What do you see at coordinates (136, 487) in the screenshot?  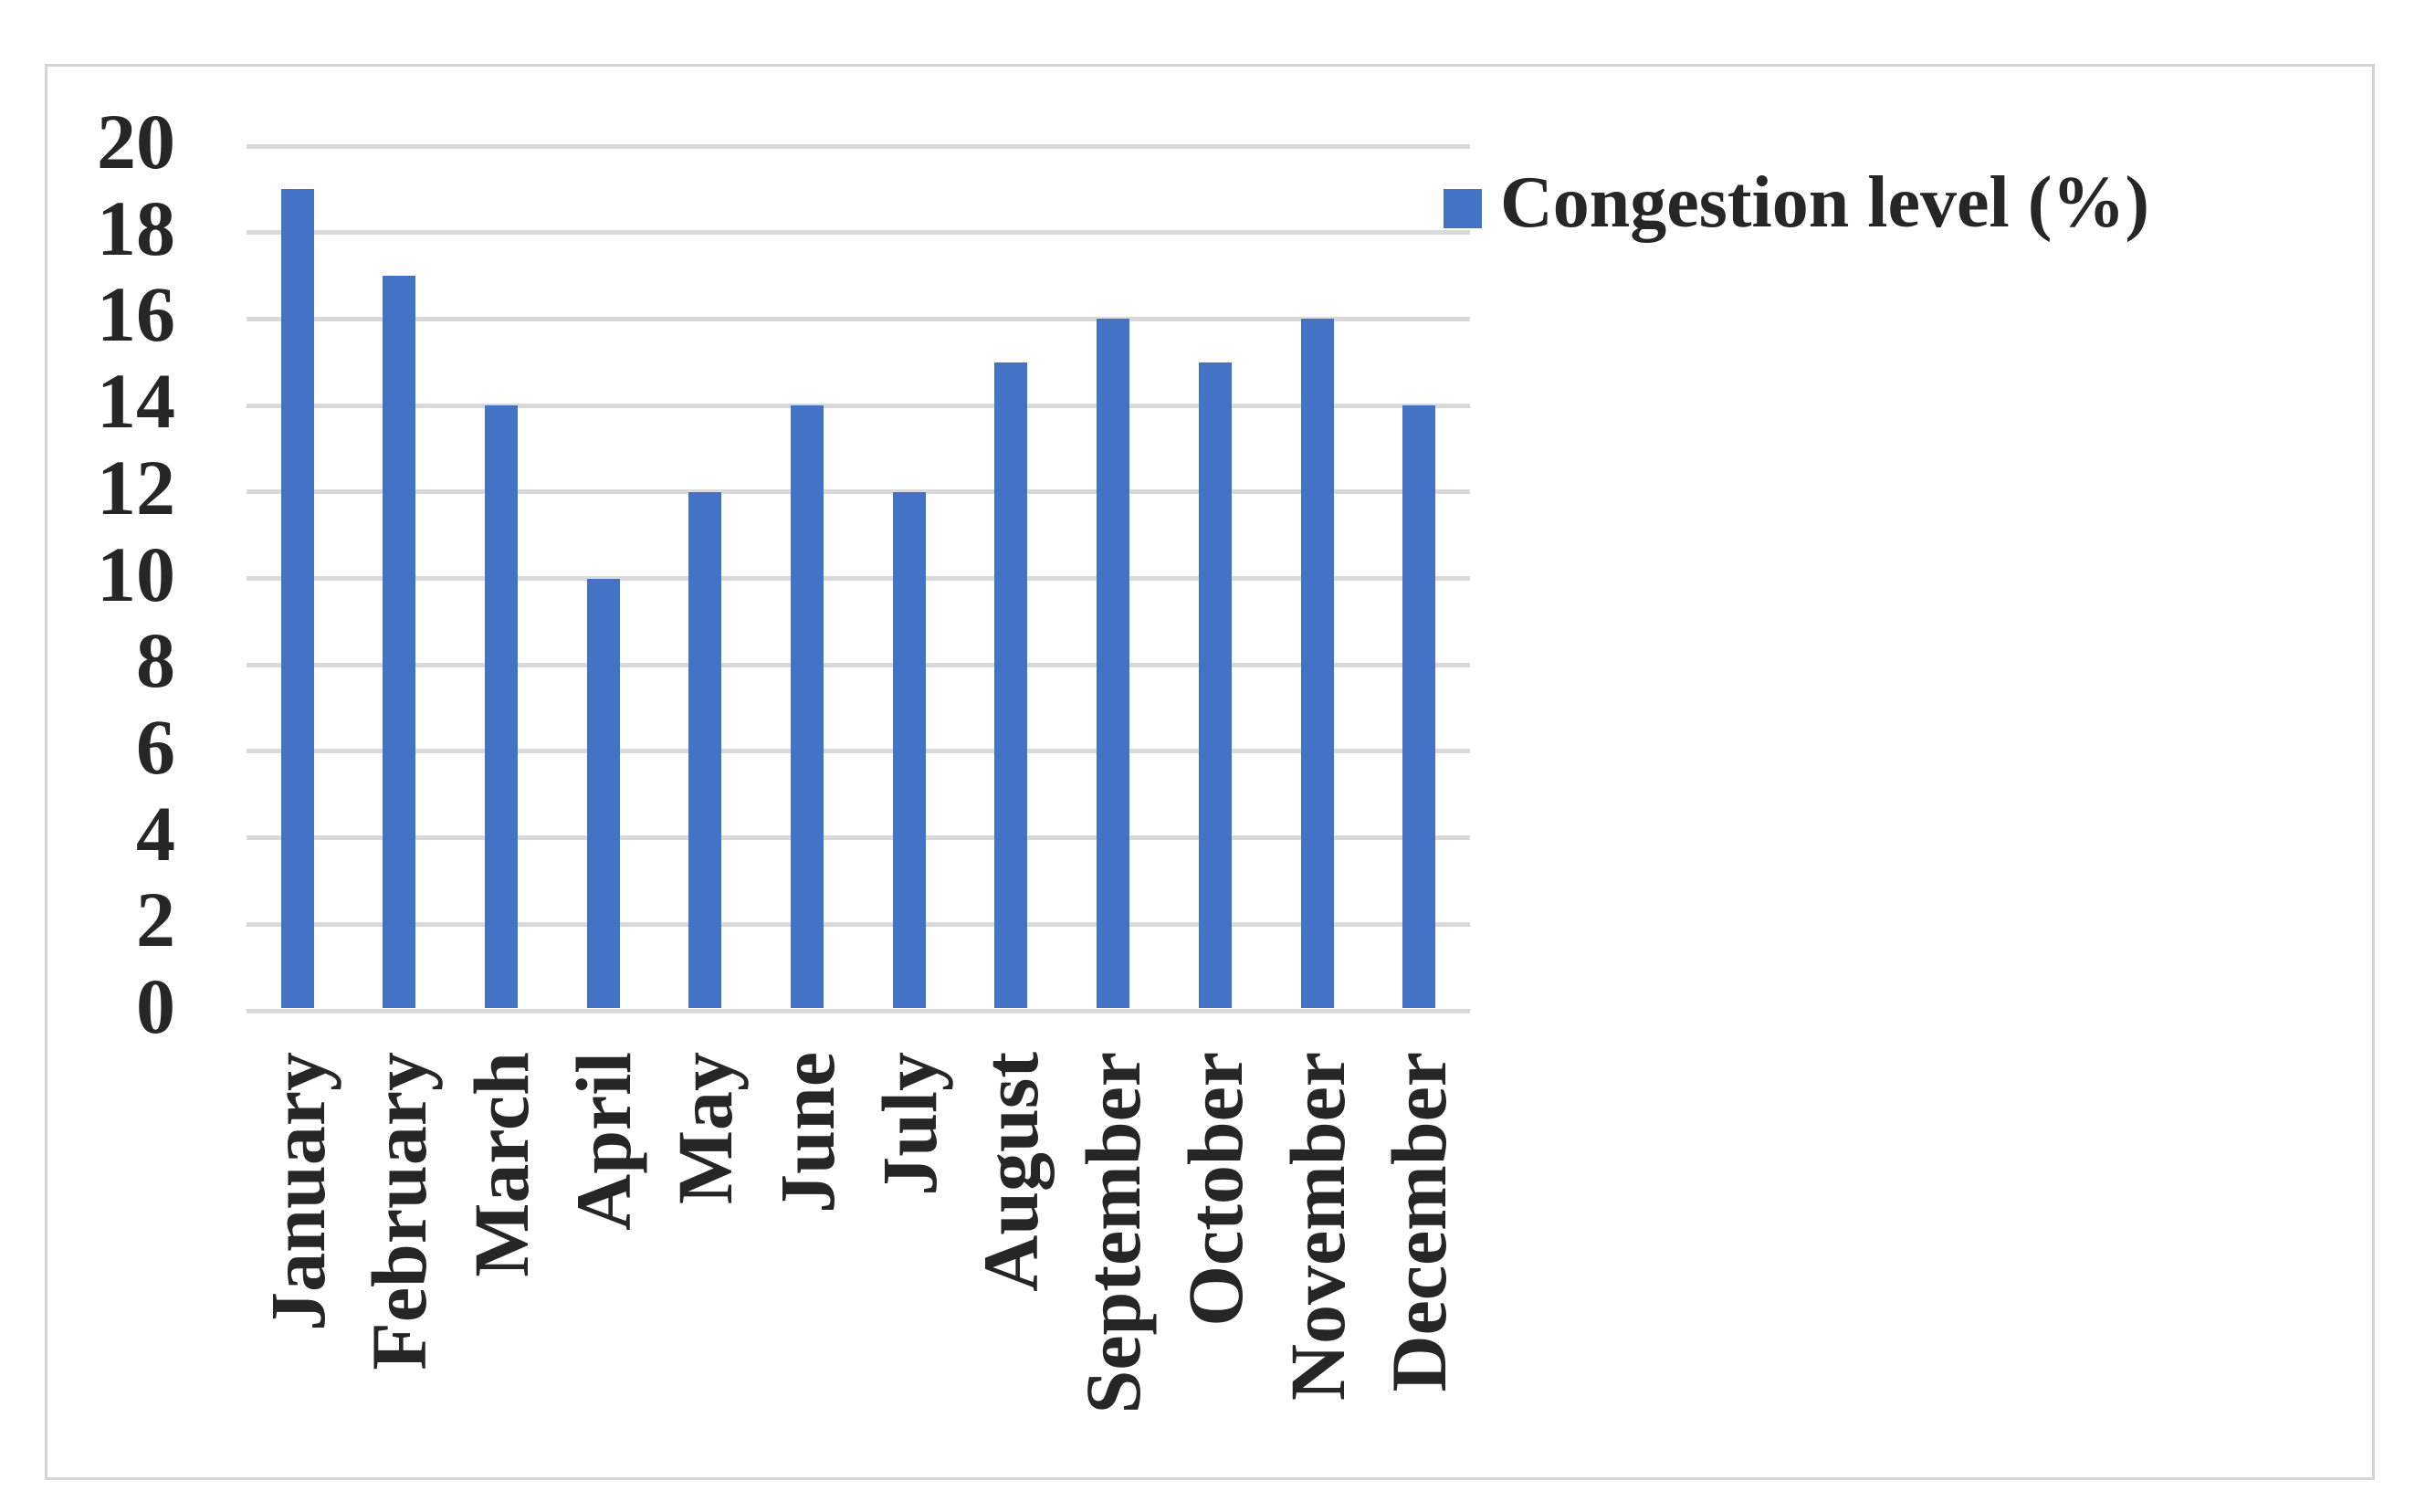 I see `y-tick-label-12: 12` at bounding box center [136, 487].